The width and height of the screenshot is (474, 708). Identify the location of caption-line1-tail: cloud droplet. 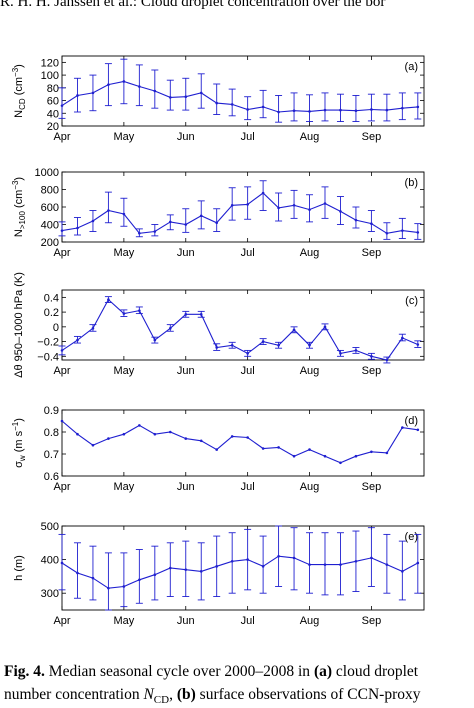
(375, 671).